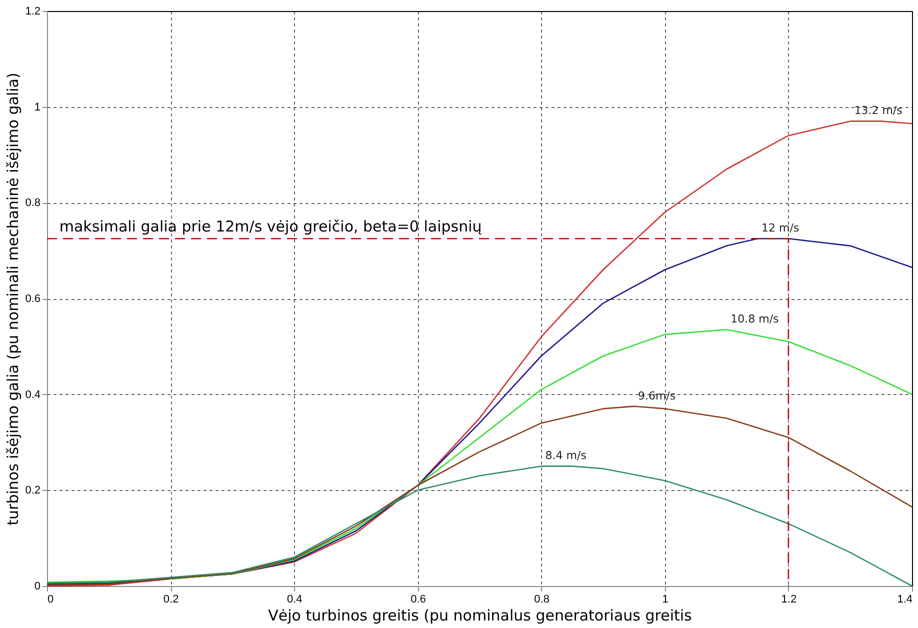 The width and height of the screenshot is (918, 628). I want to click on y-tick-label: 0, so click(37, 586).